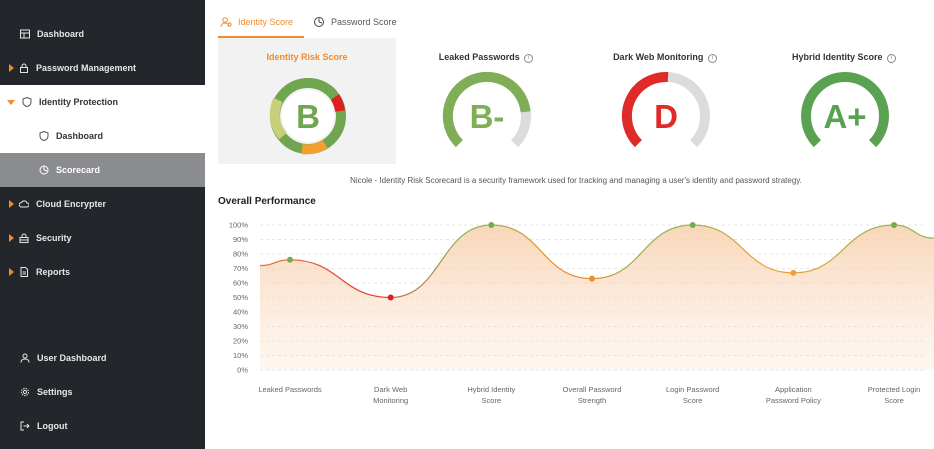 The width and height of the screenshot is (934, 449). What do you see at coordinates (55, 392) in the screenshot?
I see `sidebar-item-label: Settings` at bounding box center [55, 392].